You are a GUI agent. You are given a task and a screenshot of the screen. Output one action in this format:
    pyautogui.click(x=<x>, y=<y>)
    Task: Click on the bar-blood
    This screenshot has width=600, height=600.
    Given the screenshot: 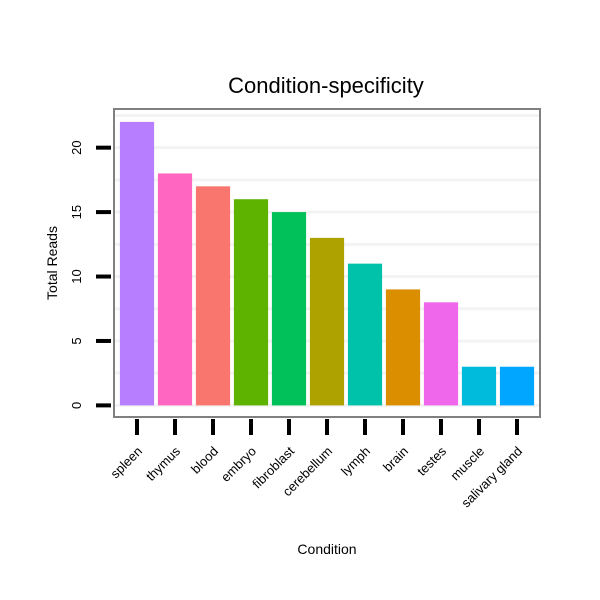 What is the action you would take?
    pyautogui.click(x=213, y=296)
    